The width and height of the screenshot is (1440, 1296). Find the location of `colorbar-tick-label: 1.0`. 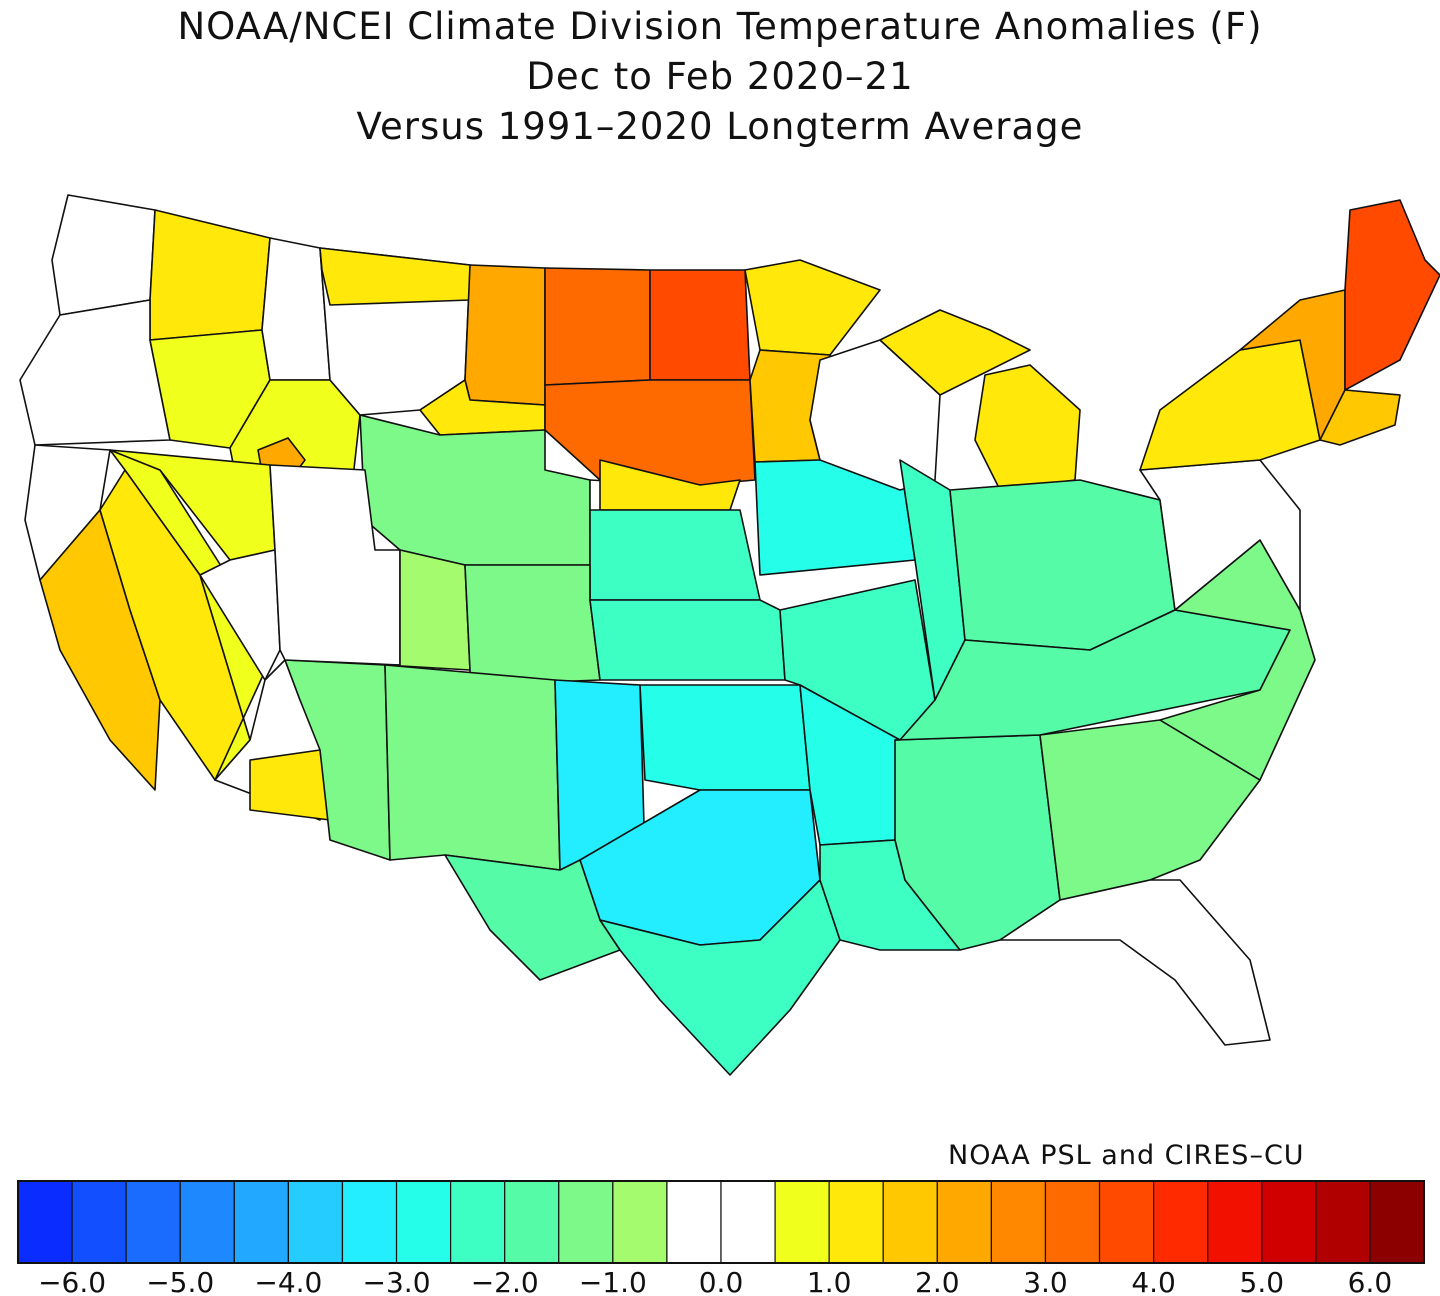

colorbar-tick-label: 1.0 is located at coordinates (829, 1281).